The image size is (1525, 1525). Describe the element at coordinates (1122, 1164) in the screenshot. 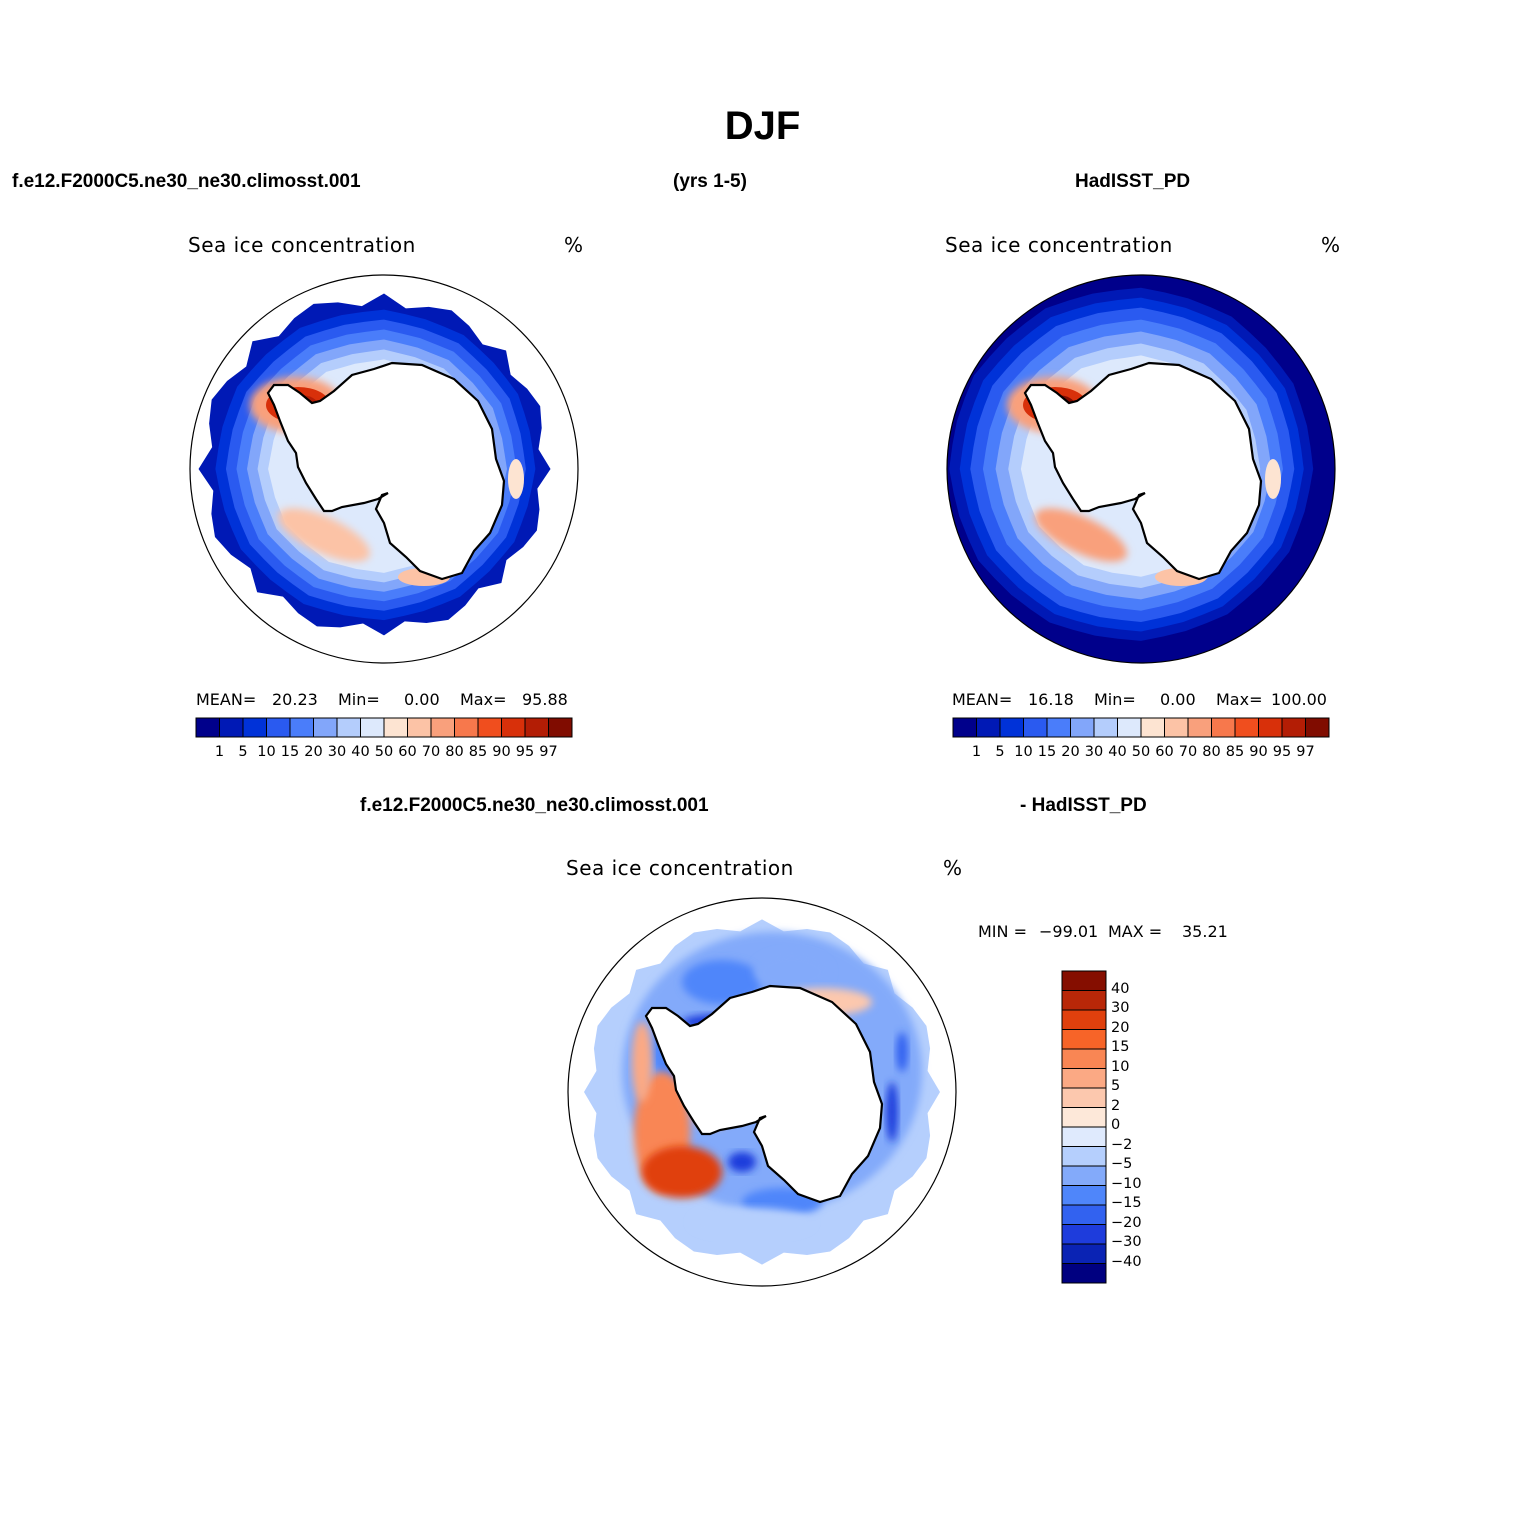

I see `colorbar-tick-label: −5` at that location.